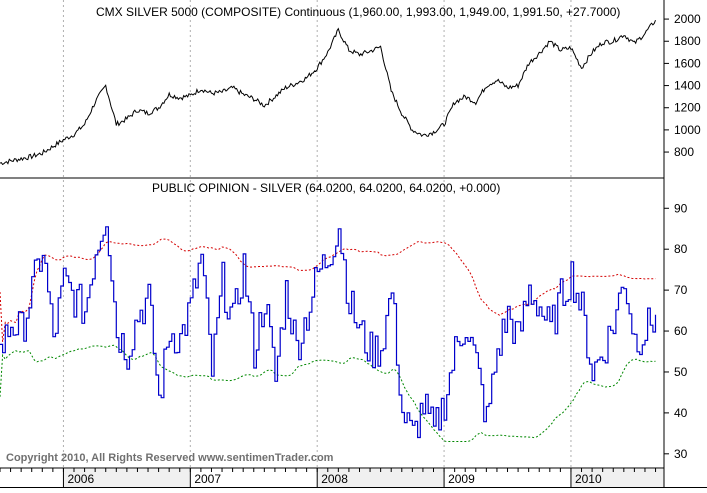  What do you see at coordinates (687, 108) in the screenshot?
I see `price-y-tick-label: 1200` at bounding box center [687, 108].